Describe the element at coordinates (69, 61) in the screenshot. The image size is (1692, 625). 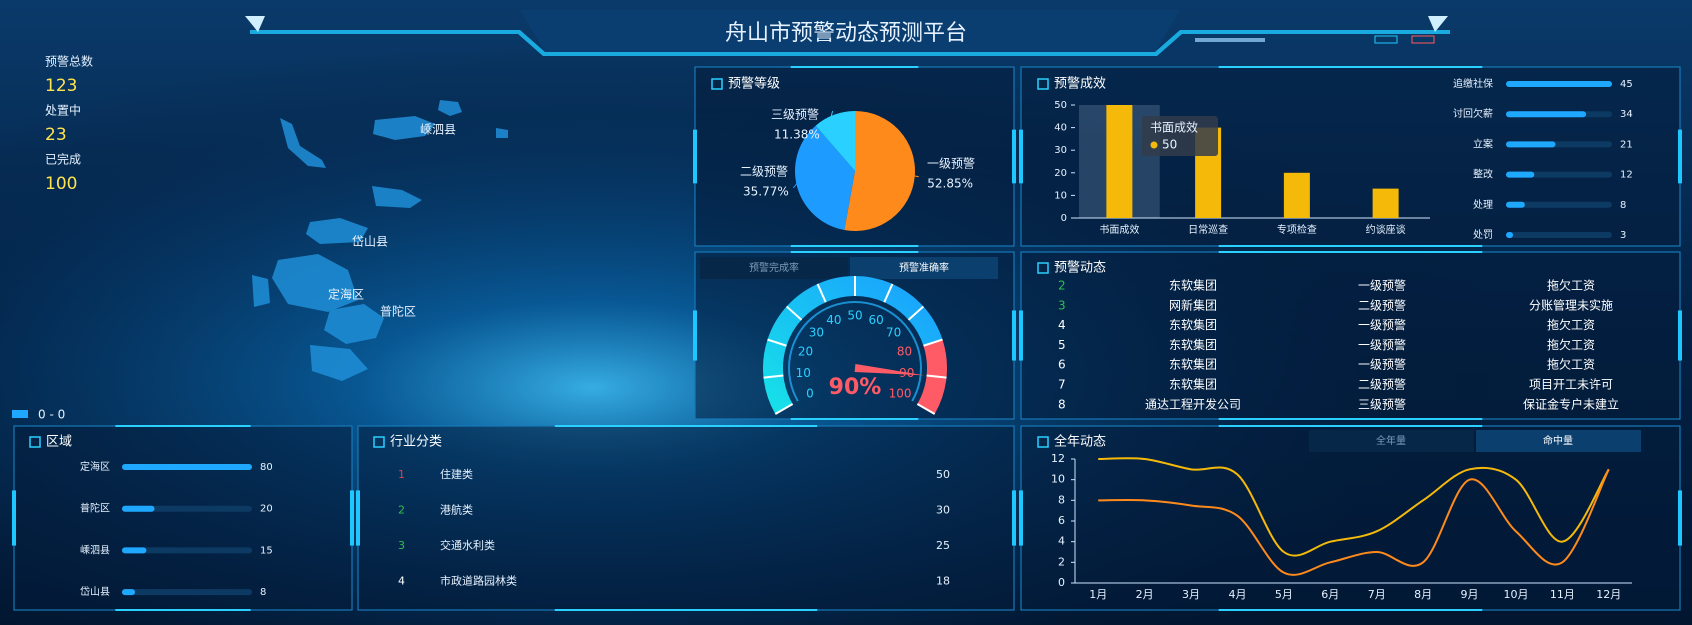
I see `stat-label: 预警总数` at that location.